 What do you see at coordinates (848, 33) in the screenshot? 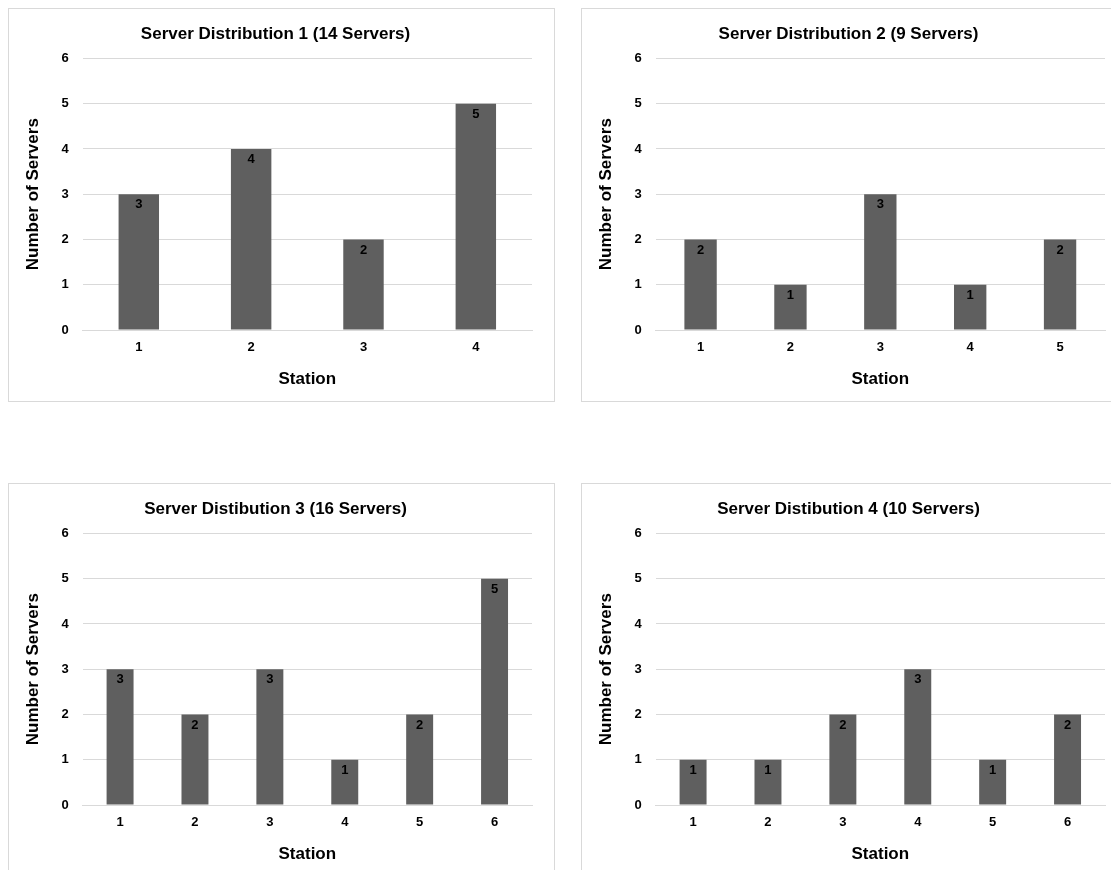
I see `chart-title: Server Distribution 2 (9 Servers)` at bounding box center [848, 33].